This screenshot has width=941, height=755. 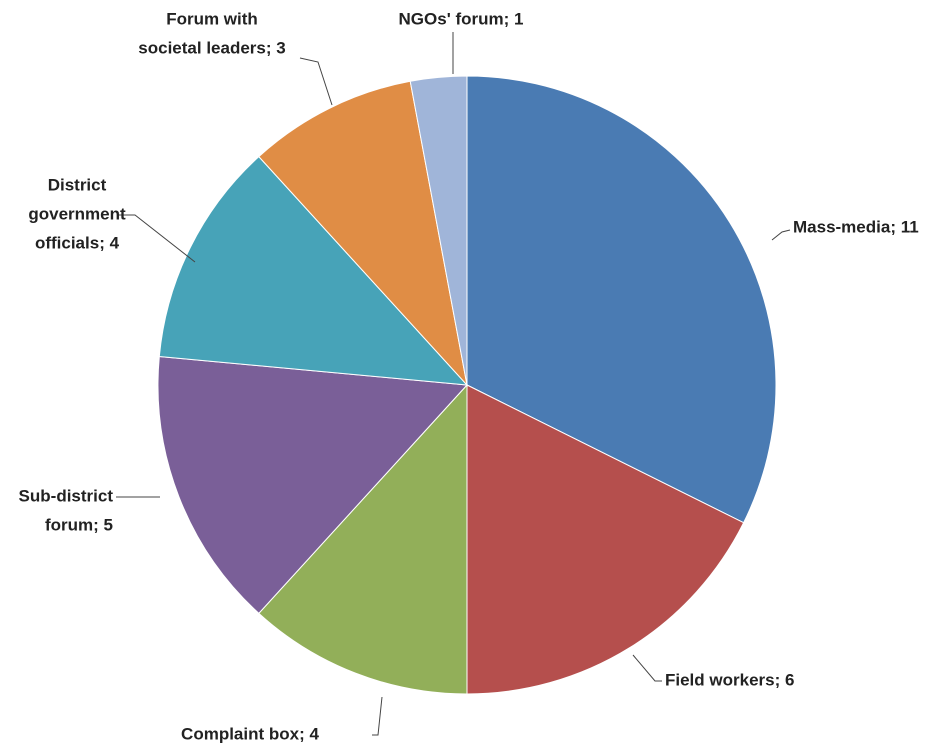 What do you see at coordinates (729, 679) in the screenshot?
I see `data-label: Field workers; 6` at bounding box center [729, 679].